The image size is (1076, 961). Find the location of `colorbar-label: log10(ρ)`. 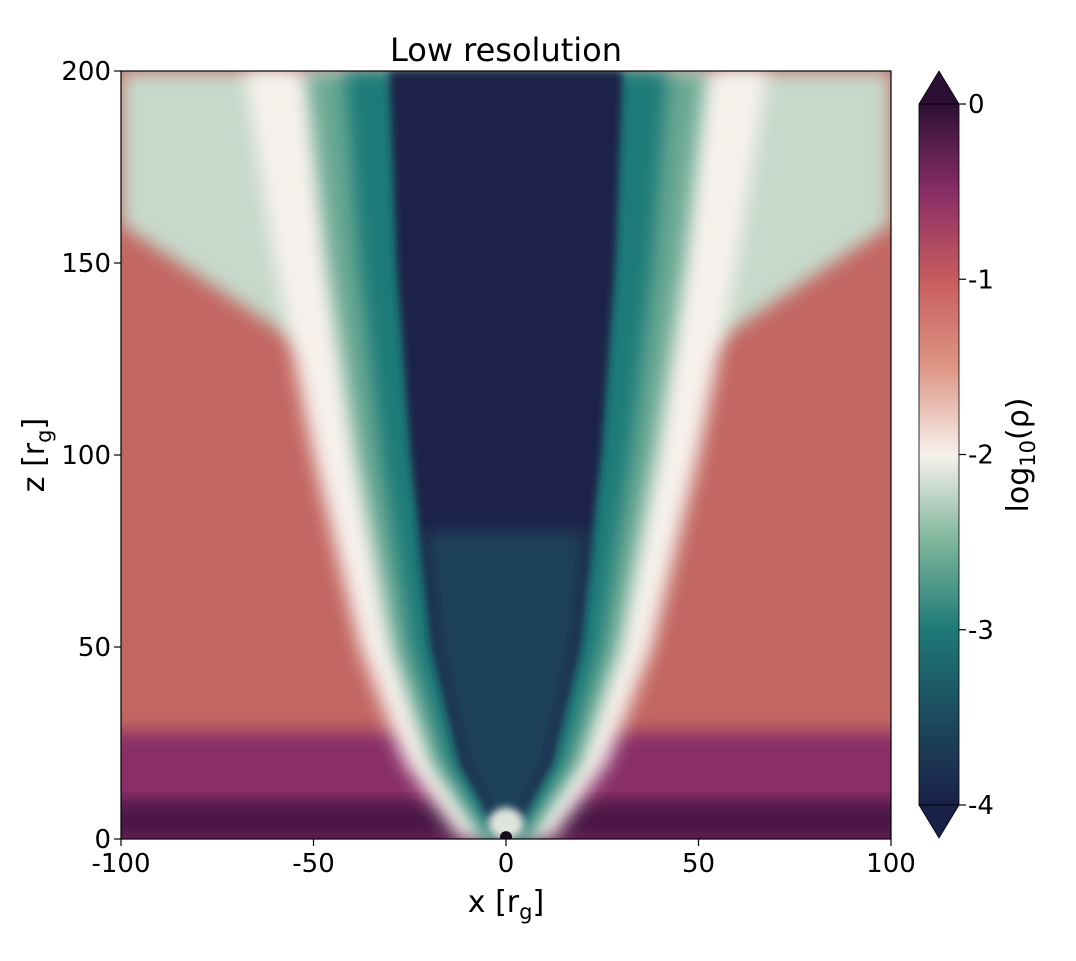

colorbar-label: log10(ρ) is located at coordinates (1020, 455).